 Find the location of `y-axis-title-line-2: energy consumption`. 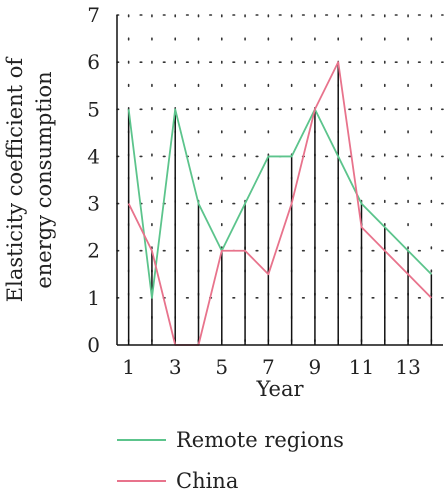

y-axis-title-line-2: energy consumption is located at coordinates (44, 179).